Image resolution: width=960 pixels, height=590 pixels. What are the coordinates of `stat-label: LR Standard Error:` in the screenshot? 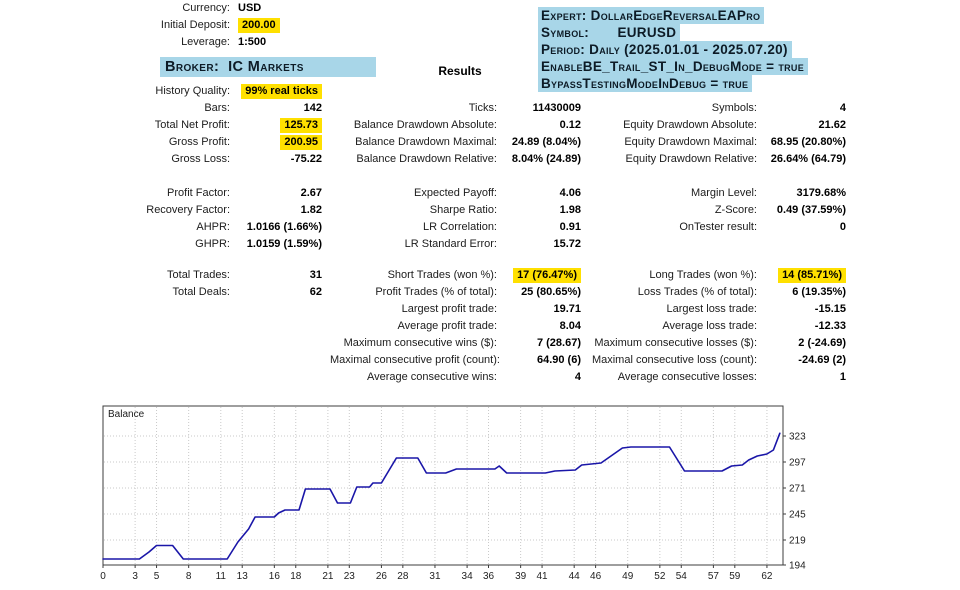 It's located at (450, 244).